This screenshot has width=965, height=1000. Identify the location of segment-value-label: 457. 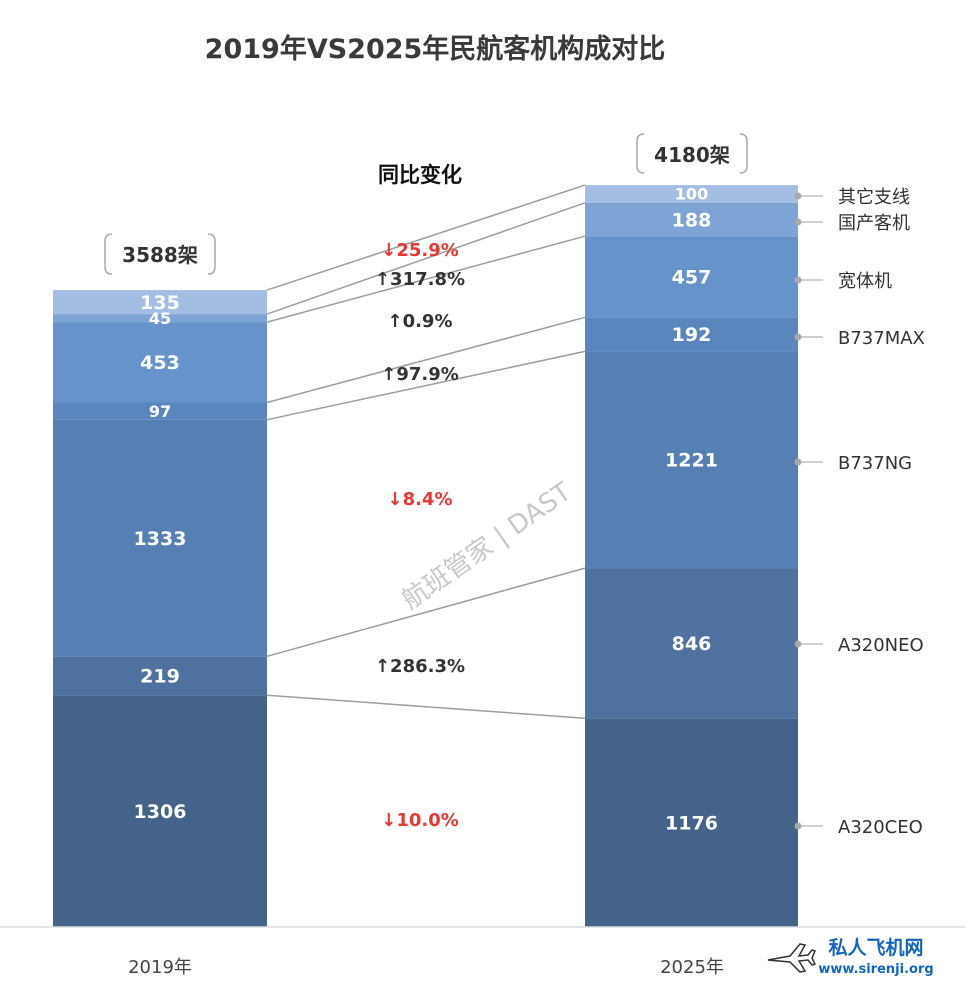
(692, 278).